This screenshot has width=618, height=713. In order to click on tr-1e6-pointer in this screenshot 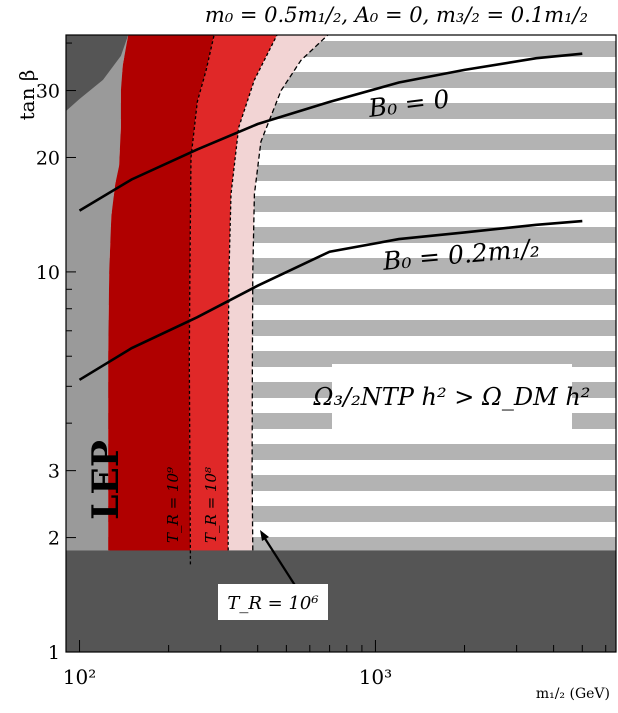, I will do `click(281, 563)`.